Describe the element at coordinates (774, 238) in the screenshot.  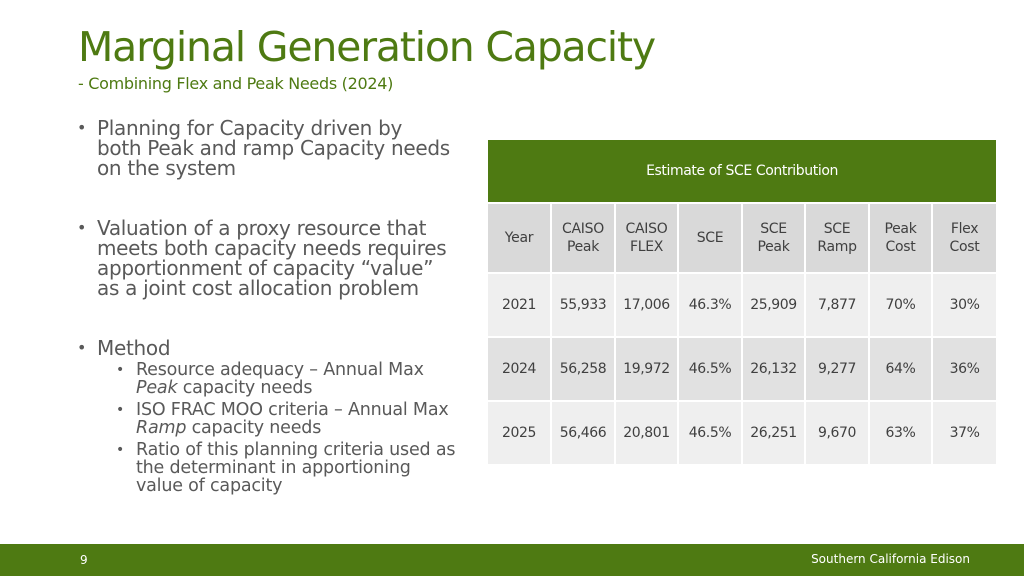
I see `column-header-sce-peak: SCE Peak` at that location.